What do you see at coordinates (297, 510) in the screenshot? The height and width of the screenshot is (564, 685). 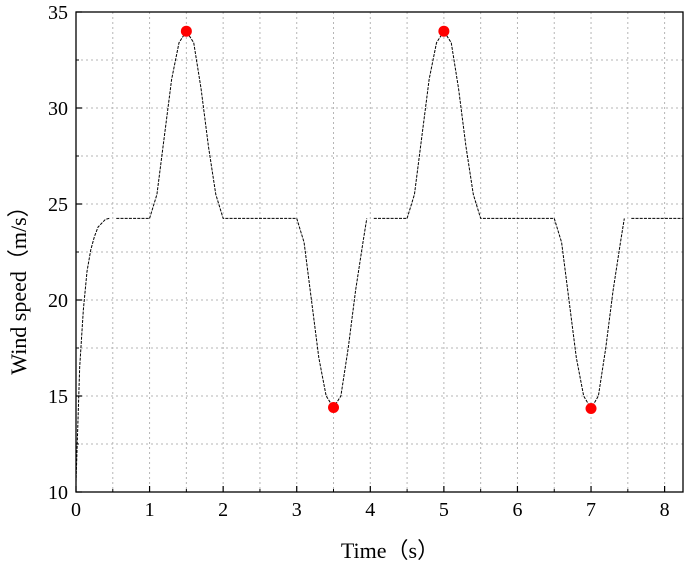 I see `x-tick-label: 3` at bounding box center [297, 510].